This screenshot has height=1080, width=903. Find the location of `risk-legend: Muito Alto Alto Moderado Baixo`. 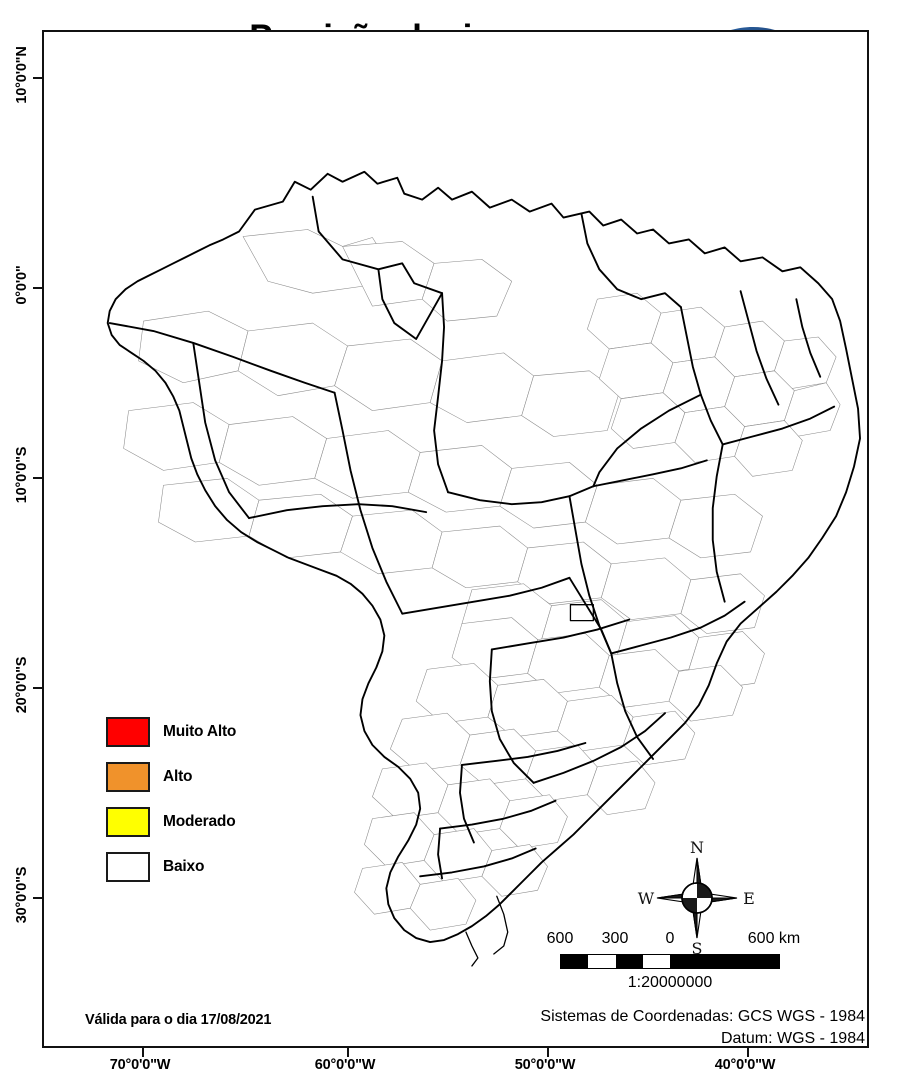

risk-legend: Muito Alto Alto Moderado Baixo is located at coordinates (216, 799).